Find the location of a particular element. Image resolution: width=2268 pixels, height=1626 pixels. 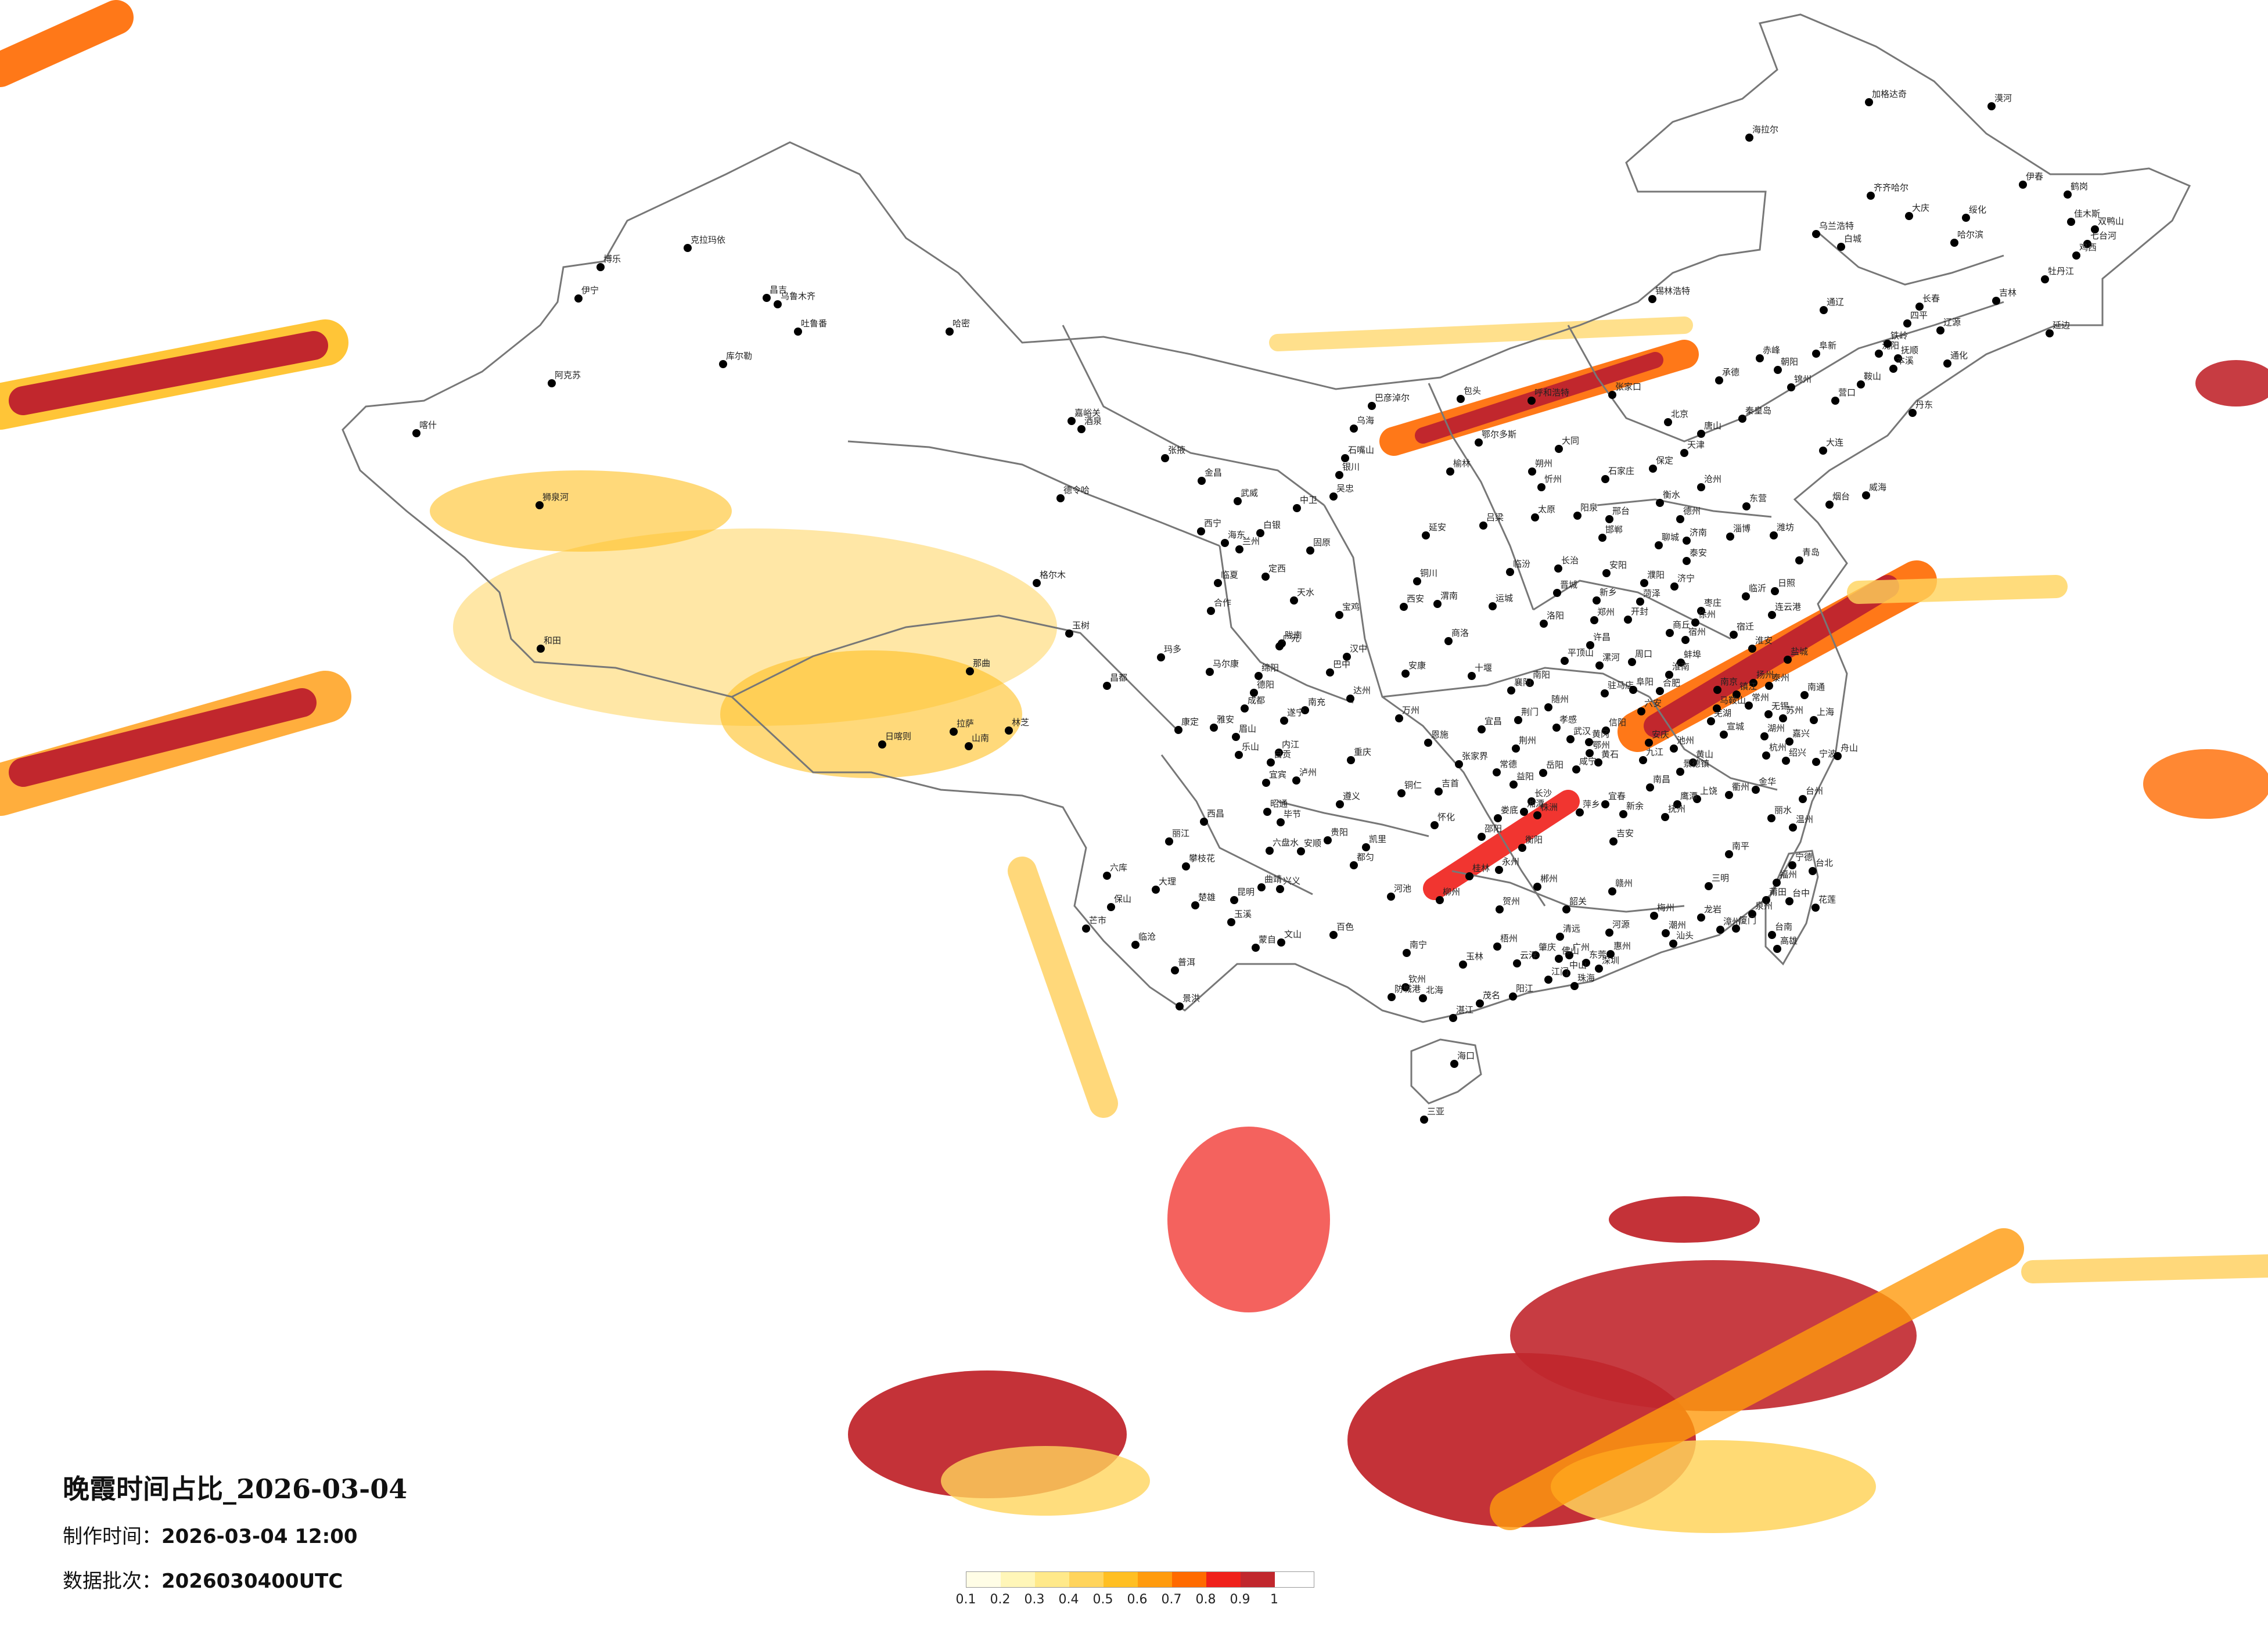

batch-value: 2026030400UTC is located at coordinates (252, 1581).